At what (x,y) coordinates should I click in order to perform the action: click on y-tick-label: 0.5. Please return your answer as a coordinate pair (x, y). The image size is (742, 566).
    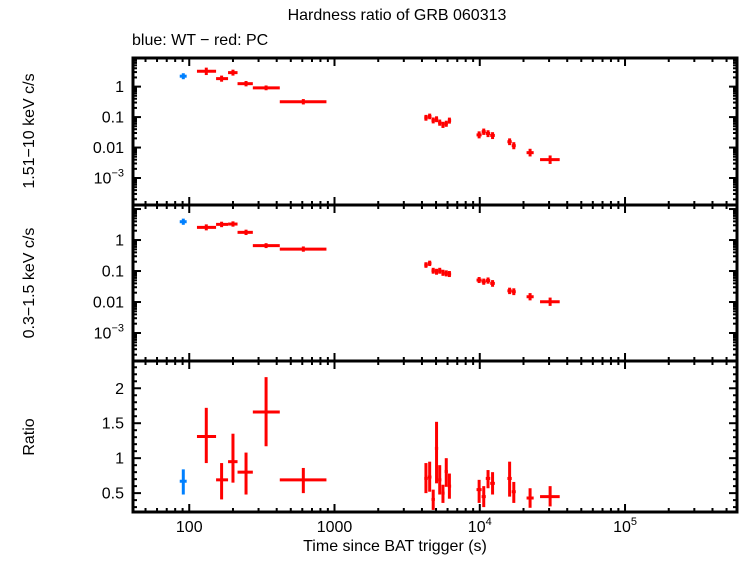
    Looking at the image, I should click on (113, 494).